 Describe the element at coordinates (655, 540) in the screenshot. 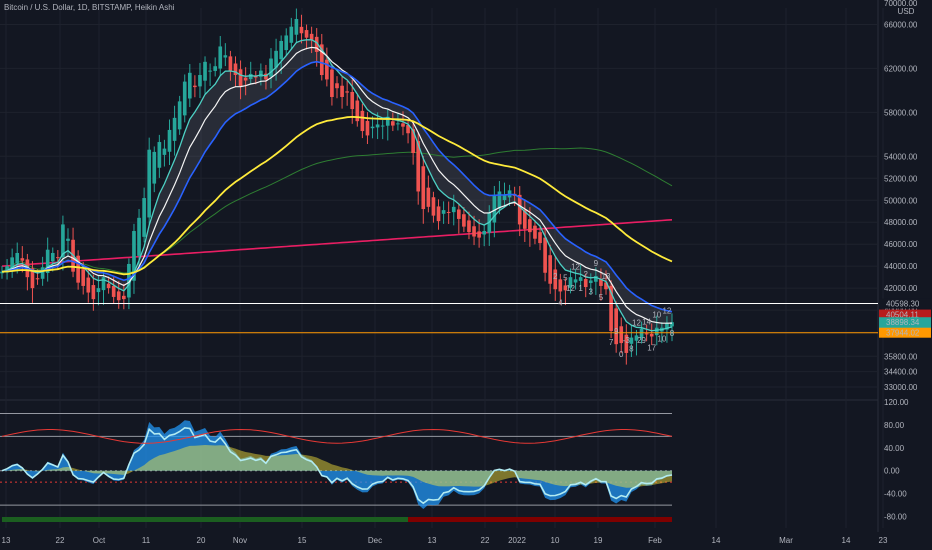

I see `x-tick-label: Feb` at that location.